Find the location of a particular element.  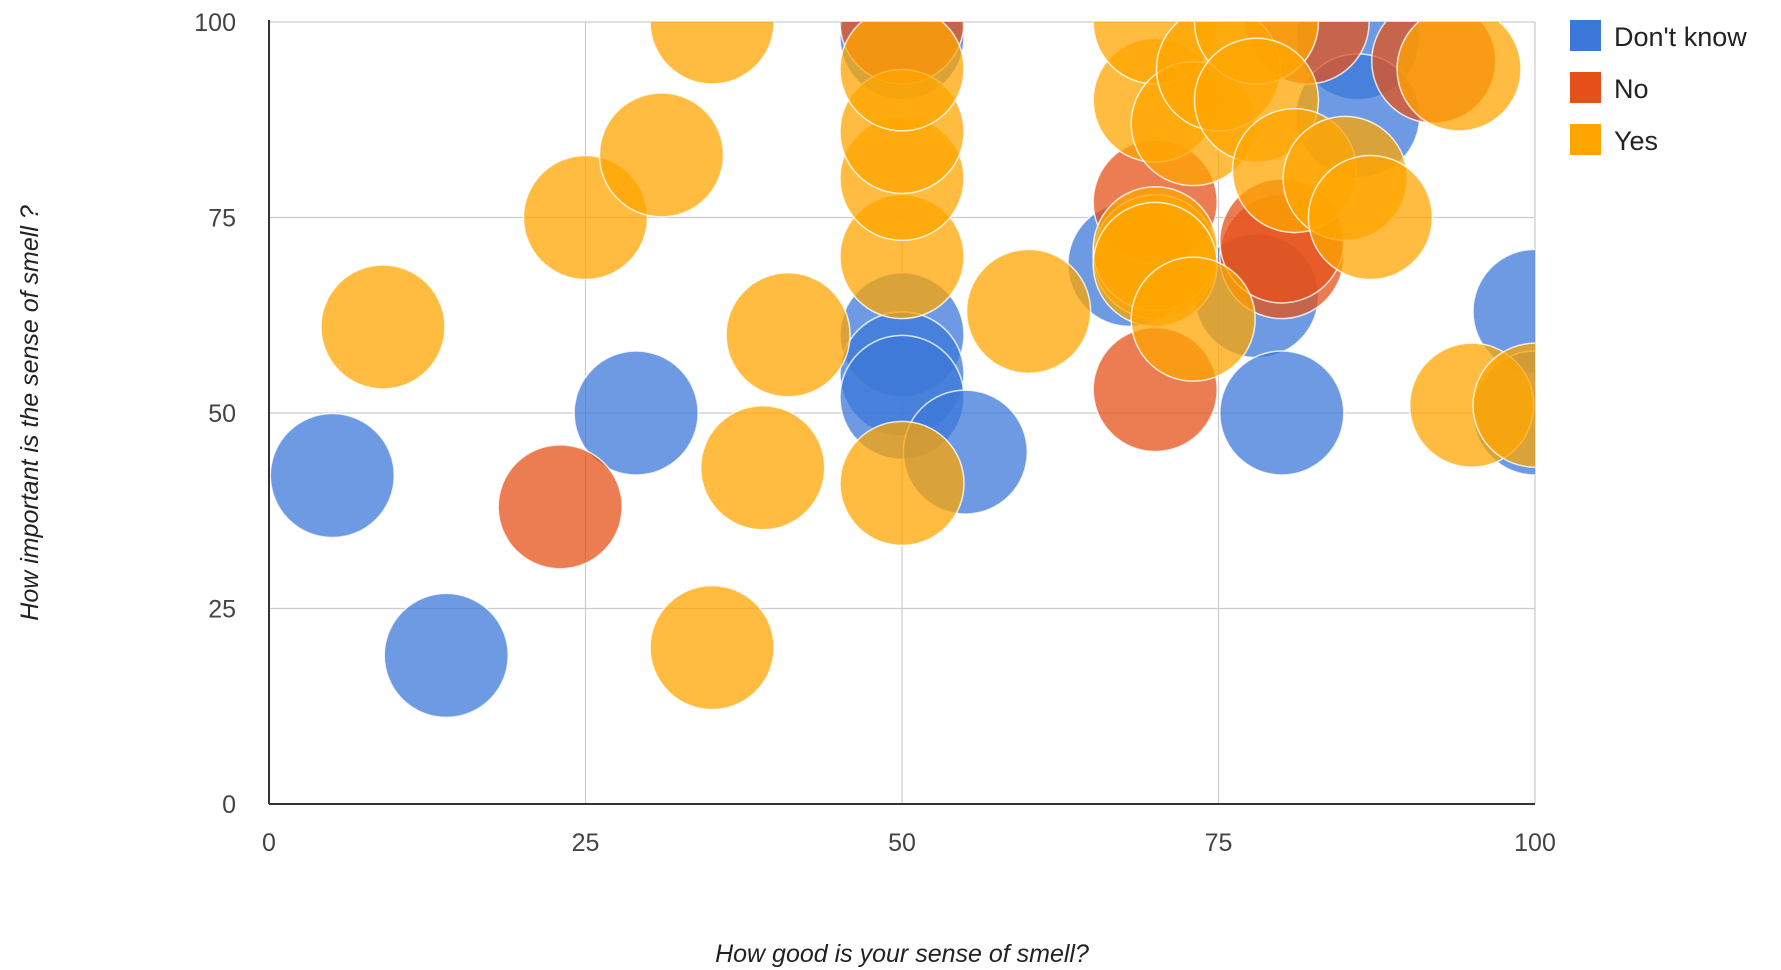

legend: Don't know No Yes is located at coordinates (1658, 88).